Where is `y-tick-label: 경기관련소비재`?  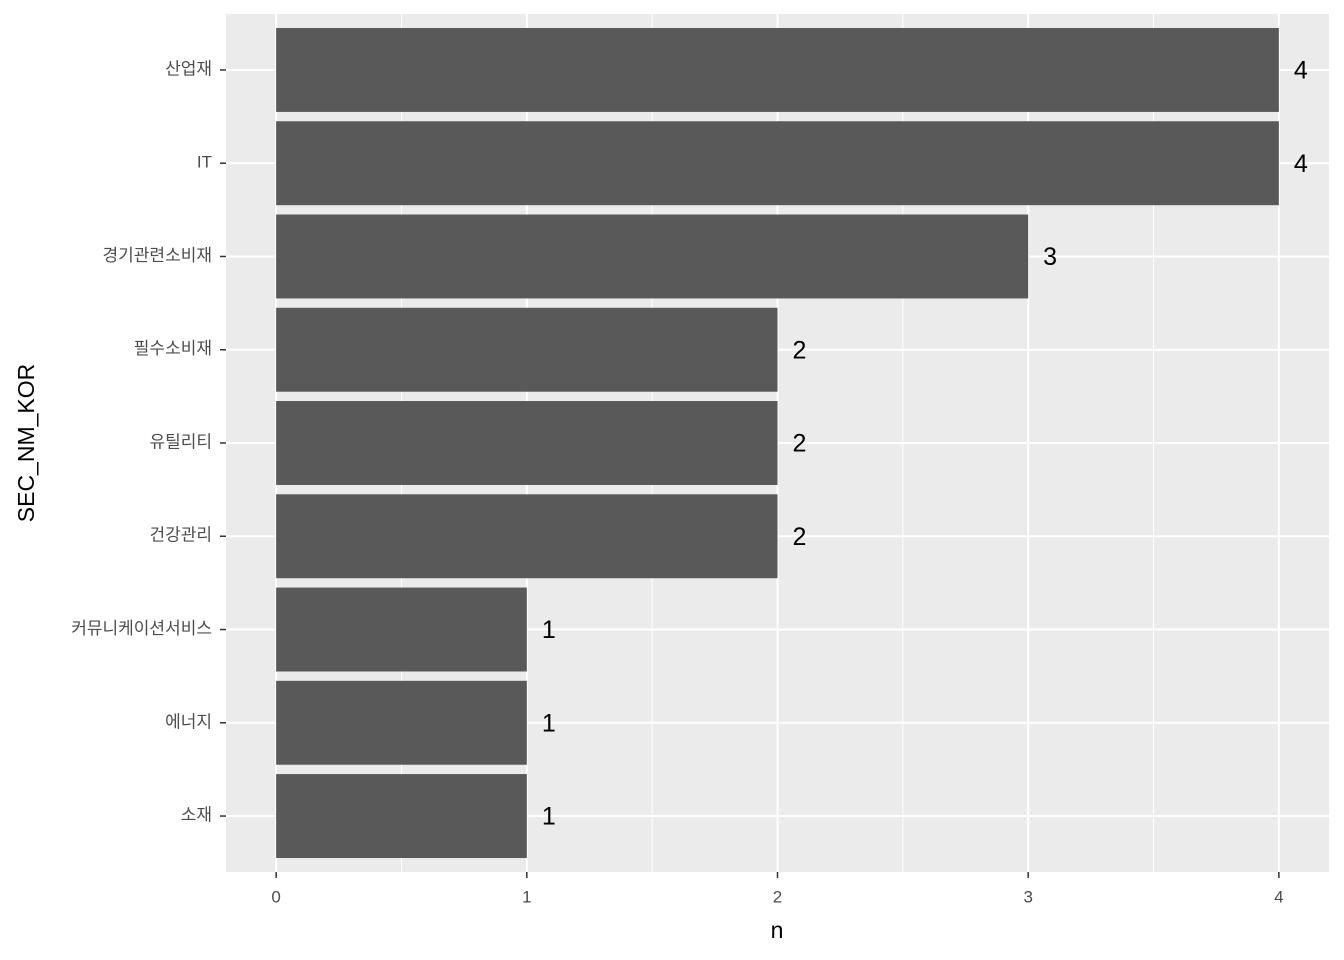
y-tick-label: 경기관련소비재 is located at coordinates (157, 255).